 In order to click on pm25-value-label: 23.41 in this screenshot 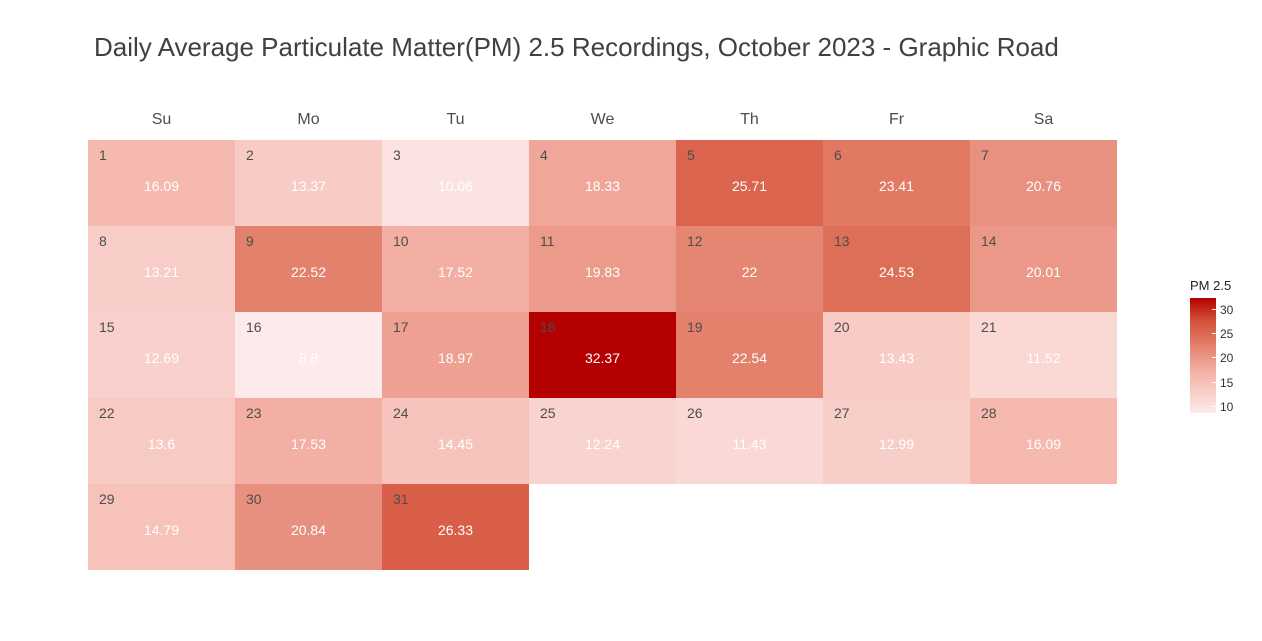, I will do `click(896, 186)`.